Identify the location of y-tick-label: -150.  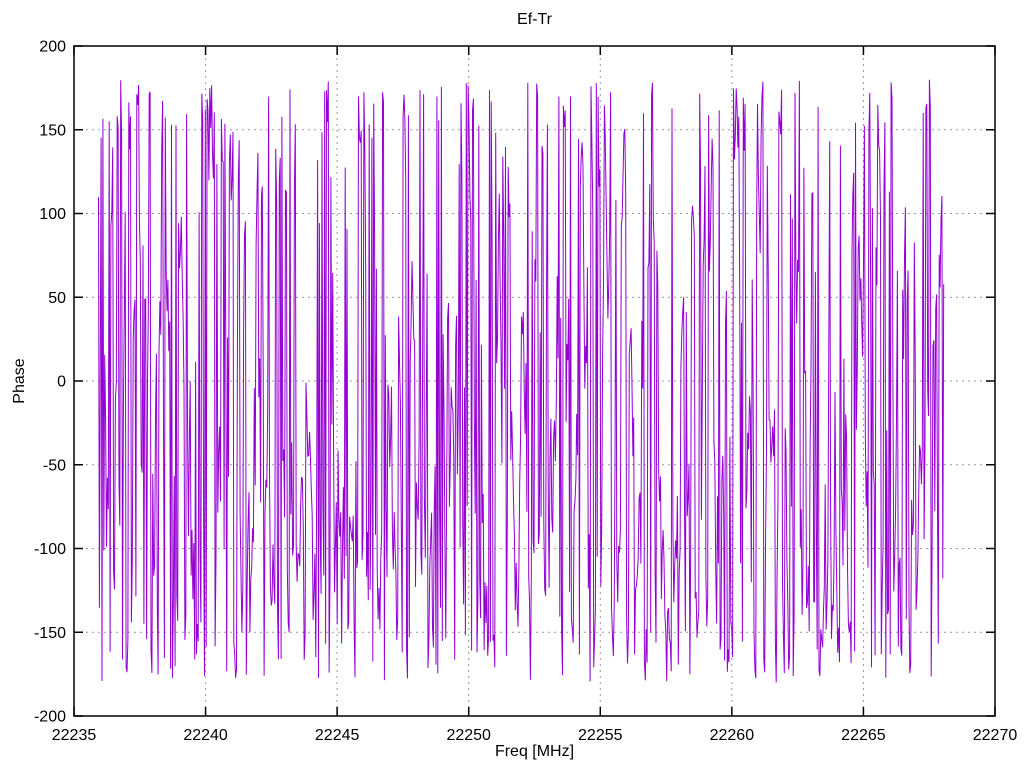
(50, 633).